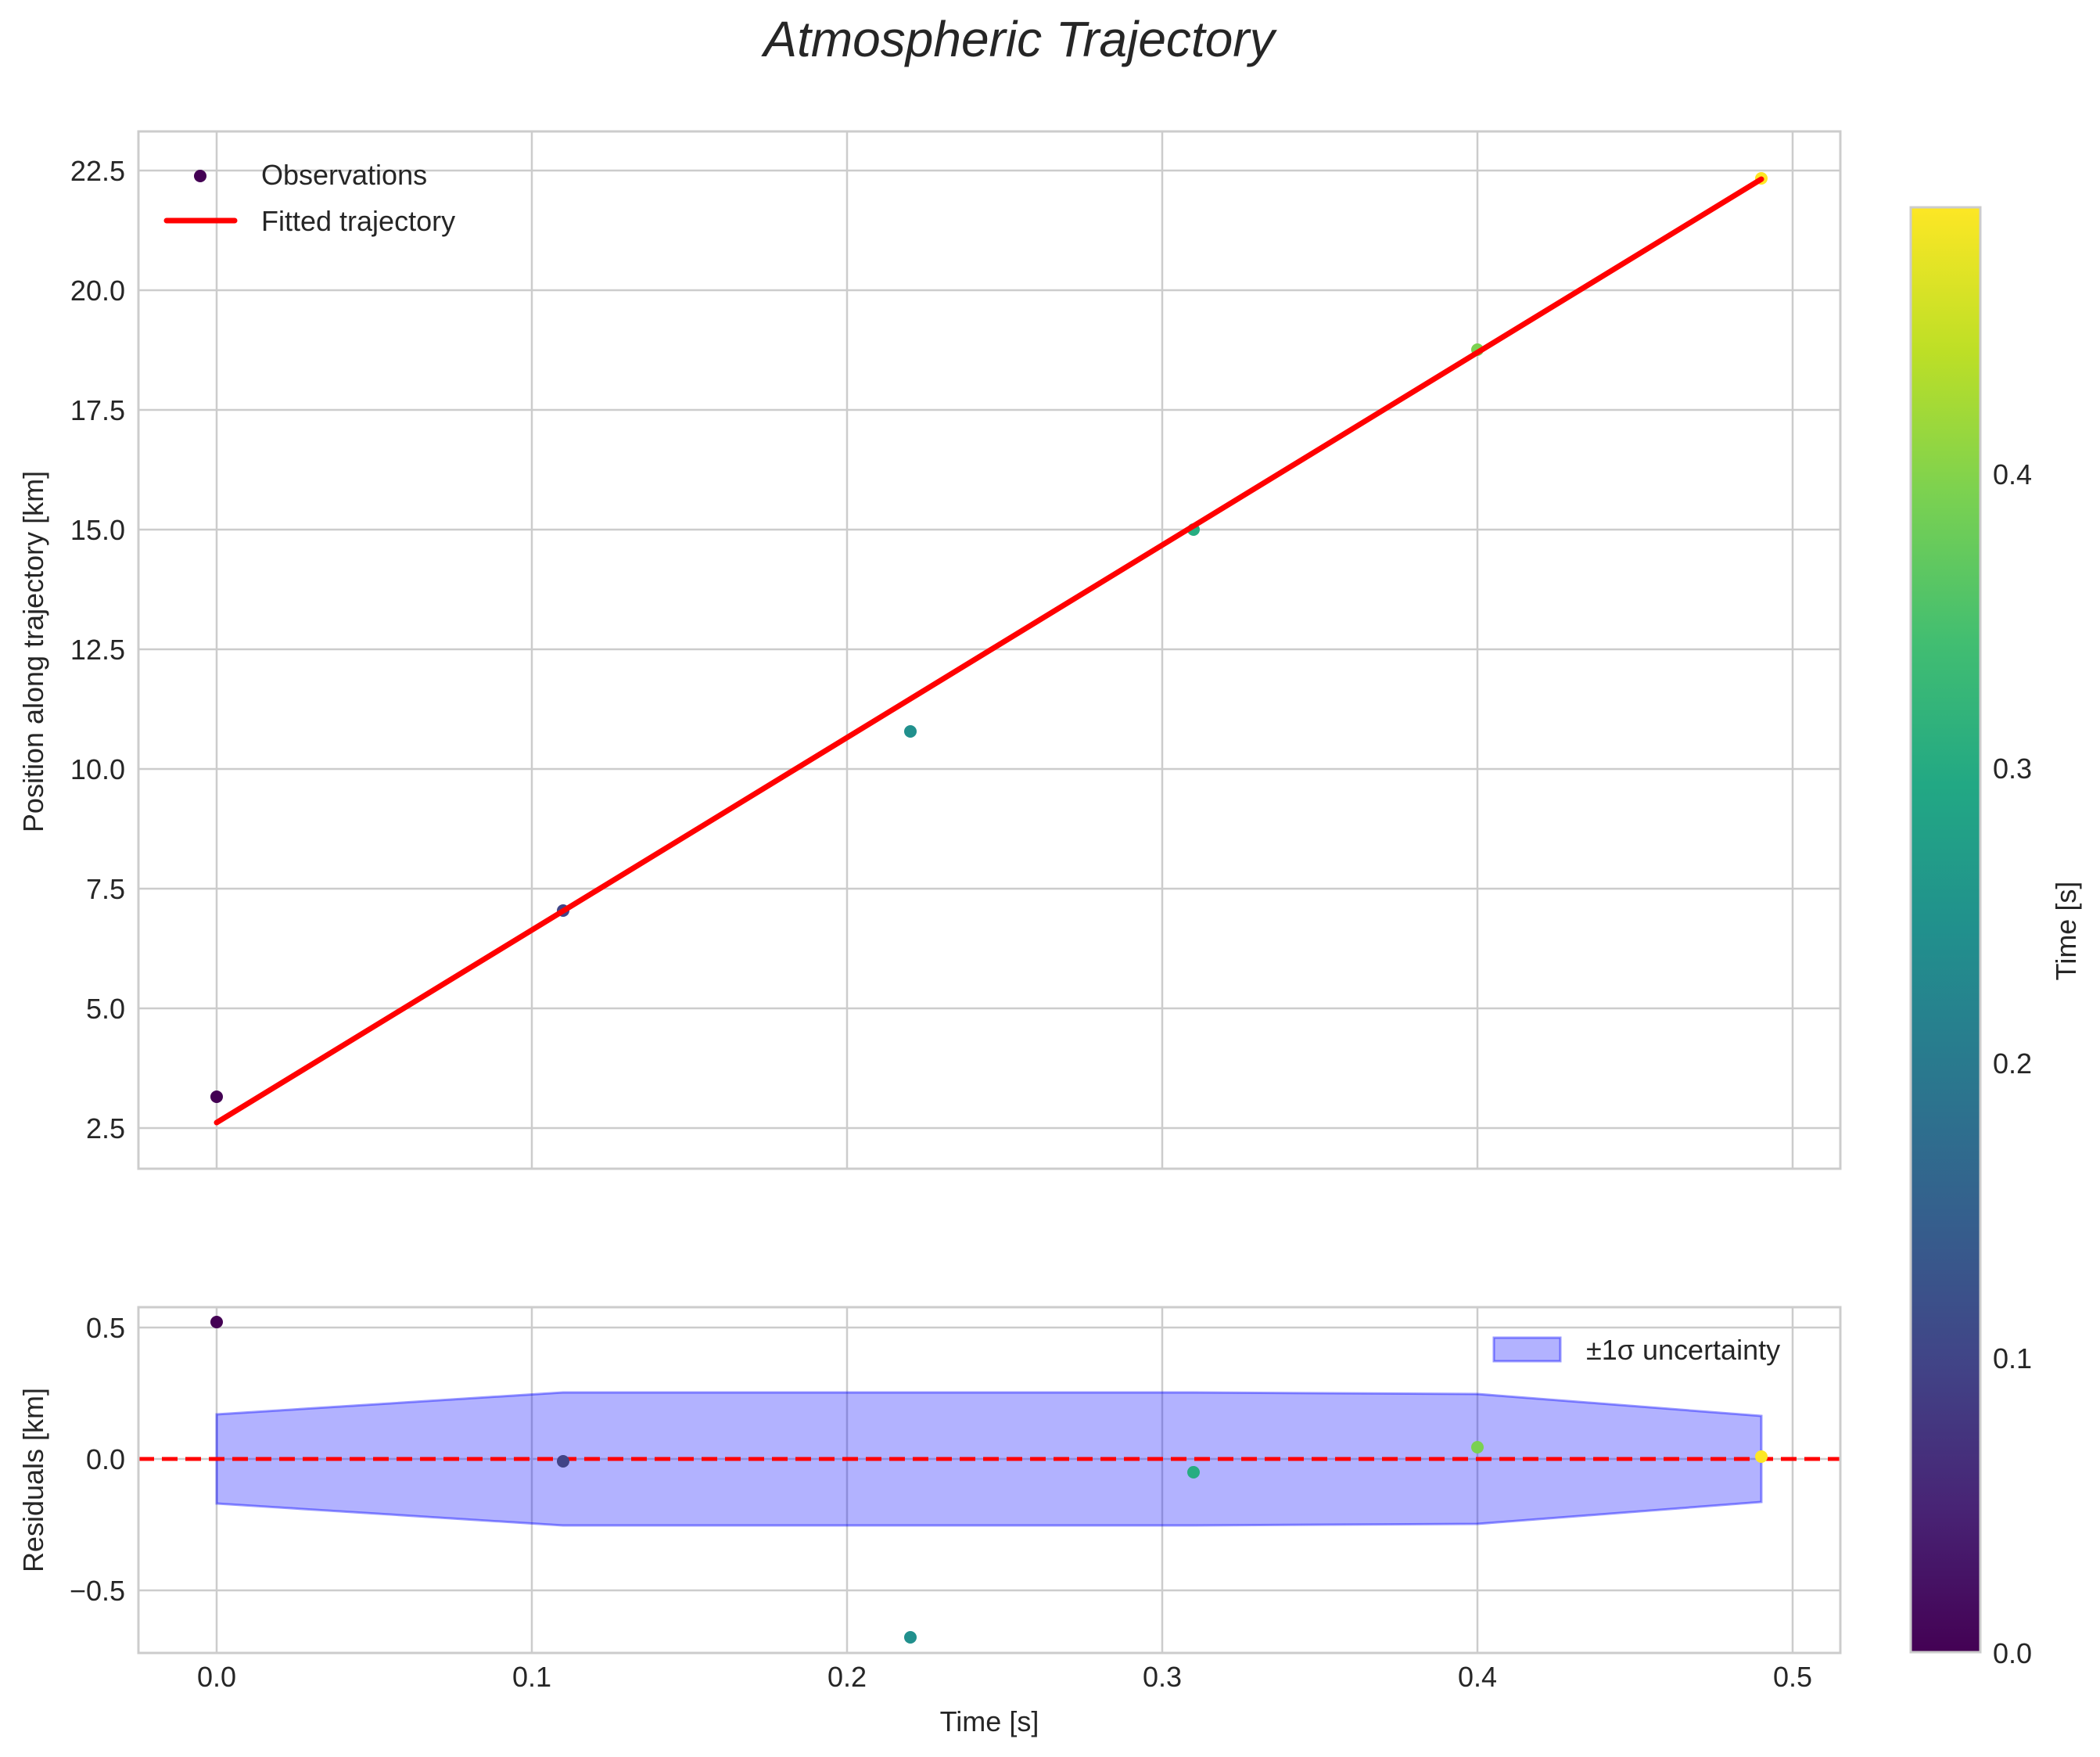 The height and width of the screenshot is (1757, 2100). What do you see at coordinates (33, 1480) in the screenshot?
I see `bottom-y-axis-label: Residuals [km]` at bounding box center [33, 1480].